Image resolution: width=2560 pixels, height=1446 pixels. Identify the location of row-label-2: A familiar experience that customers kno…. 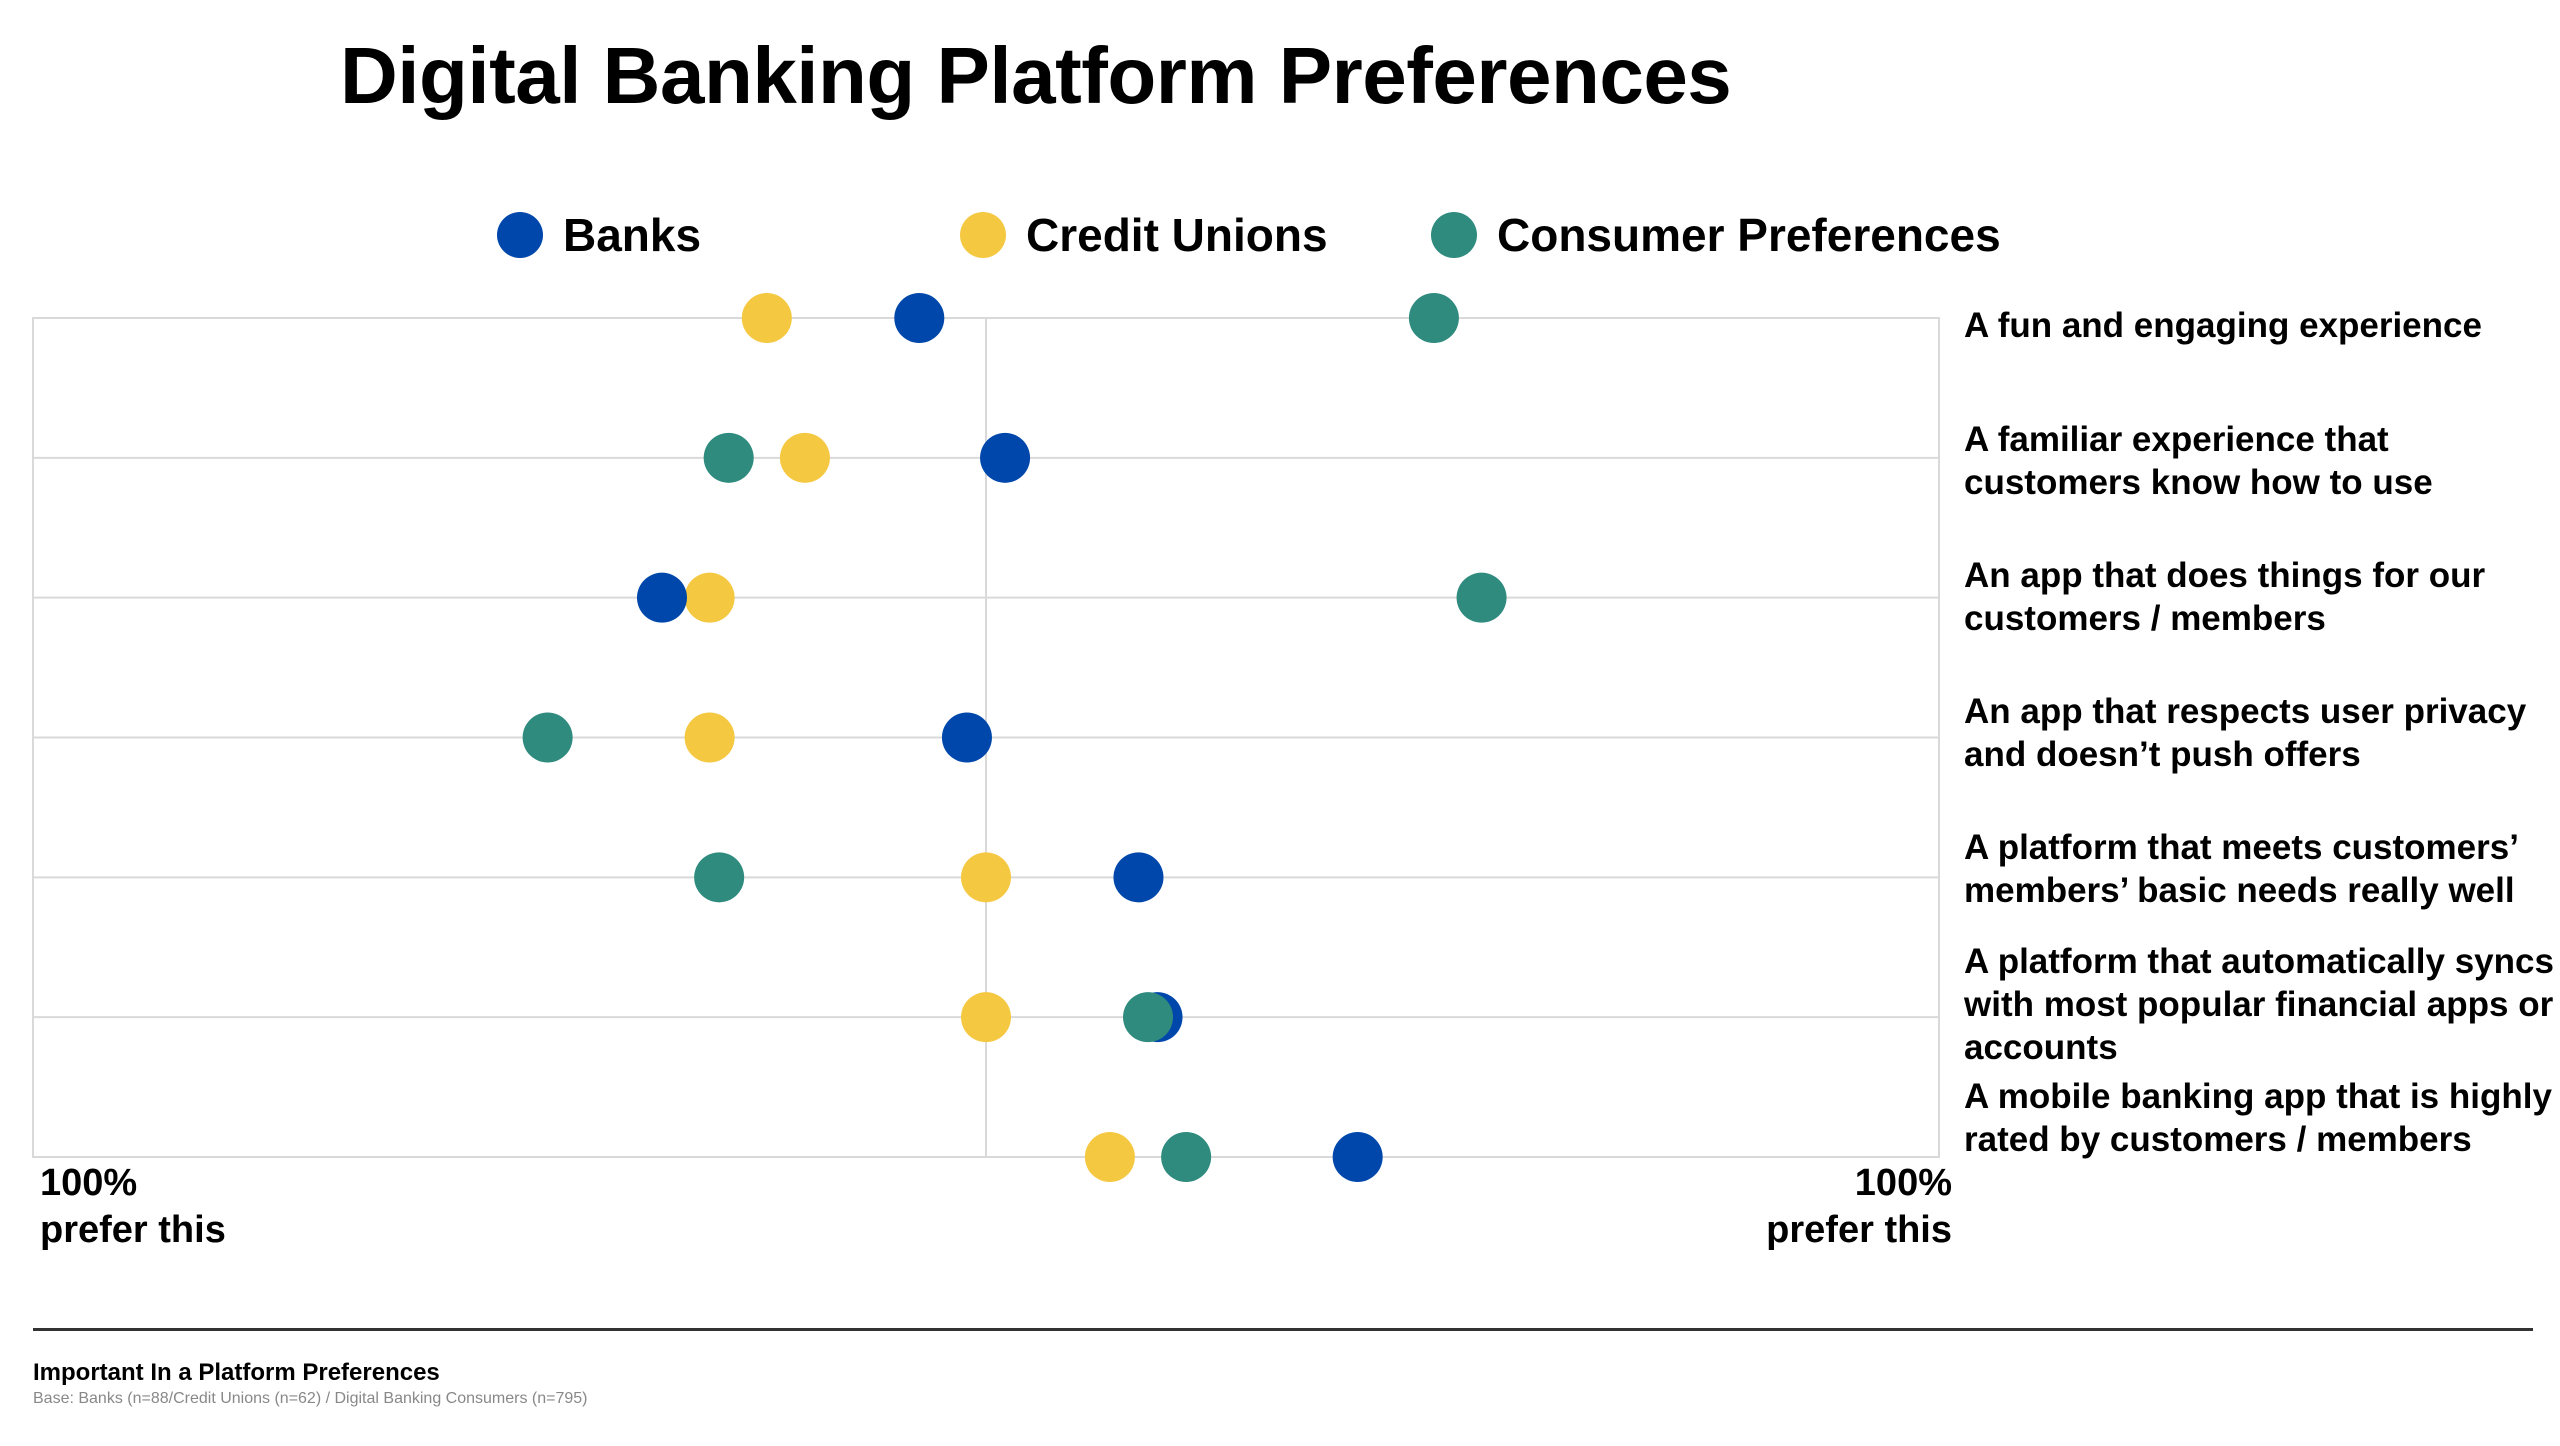
(2198, 461).